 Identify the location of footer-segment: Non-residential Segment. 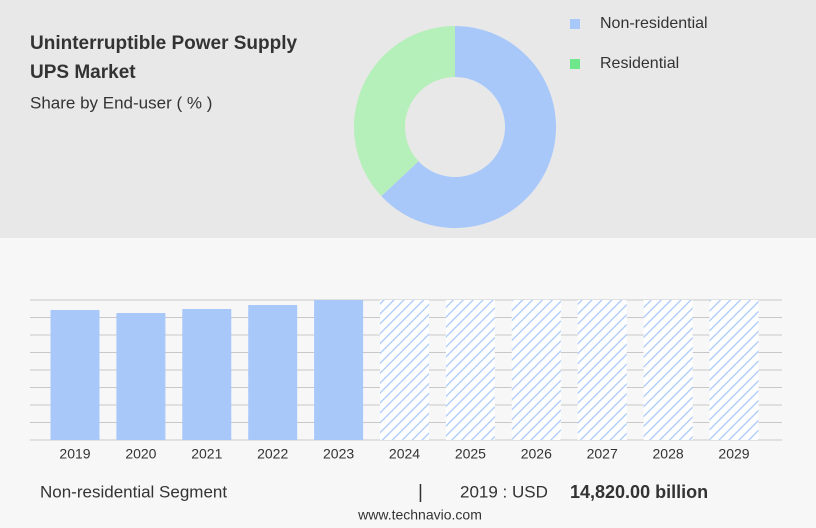
(133, 491).